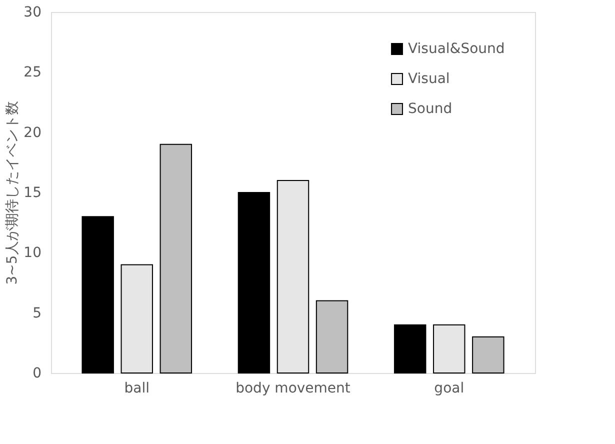 Image resolution: width=615 pixels, height=444 pixels. I want to click on y-tick-label: 15, so click(33, 193).